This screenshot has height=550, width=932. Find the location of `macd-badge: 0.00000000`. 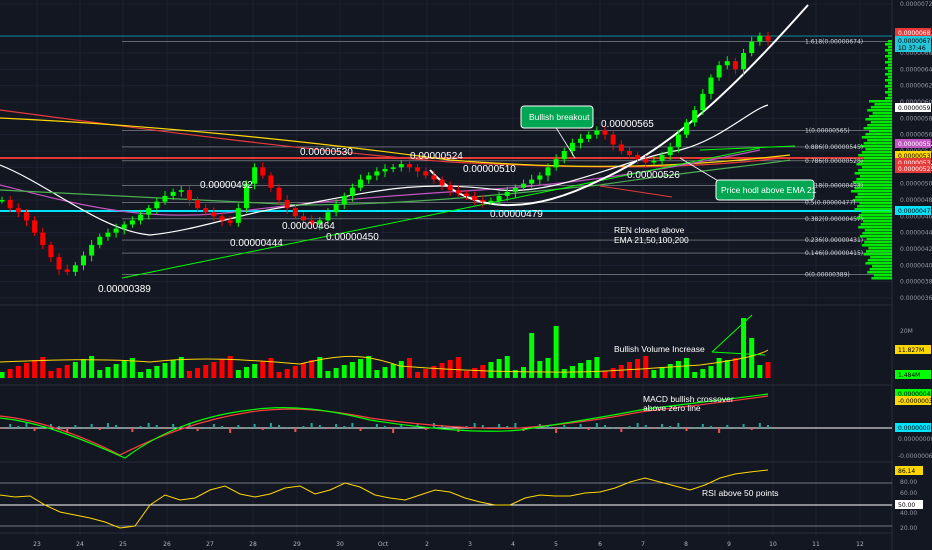

macd-badge: 0.00000000 is located at coordinates (915, 439).